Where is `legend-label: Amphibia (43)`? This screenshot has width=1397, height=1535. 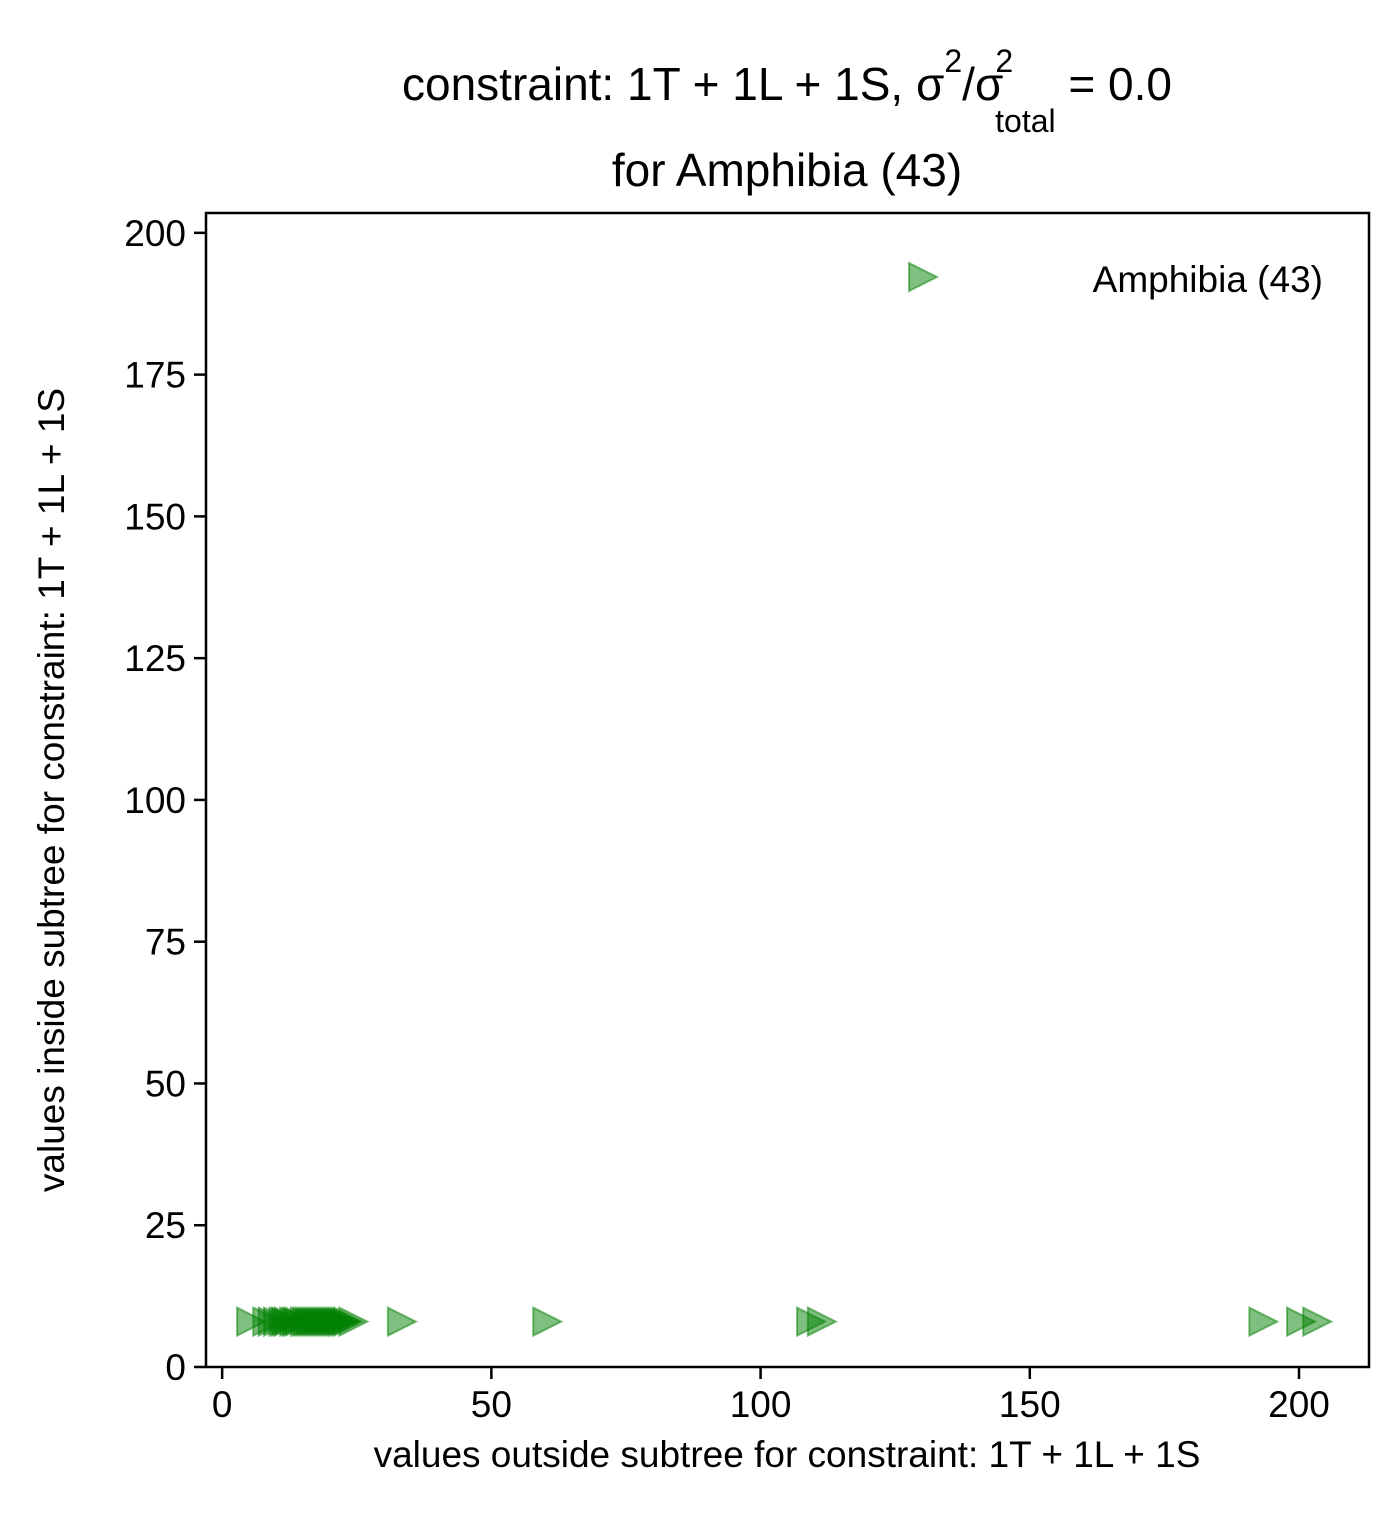 legend-label: Amphibia (43) is located at coordinates (1208, 279).